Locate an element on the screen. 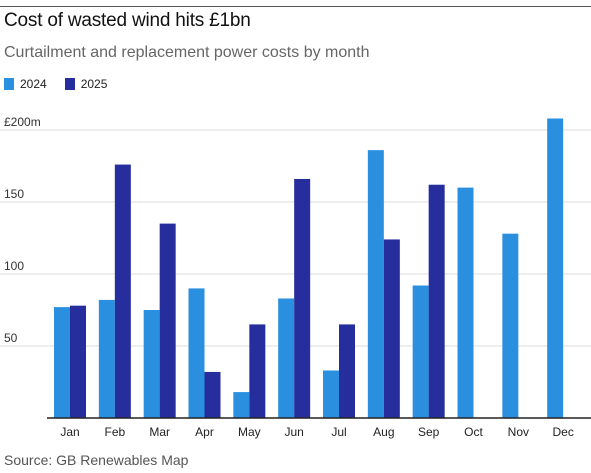 The image size is (591, 473). x-tick-label-jan: Jan is located at coordinates (69, 432).